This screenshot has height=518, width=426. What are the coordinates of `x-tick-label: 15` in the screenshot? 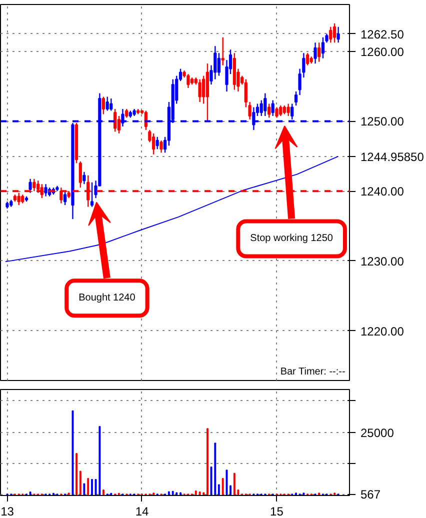 It's located at (277, 511).